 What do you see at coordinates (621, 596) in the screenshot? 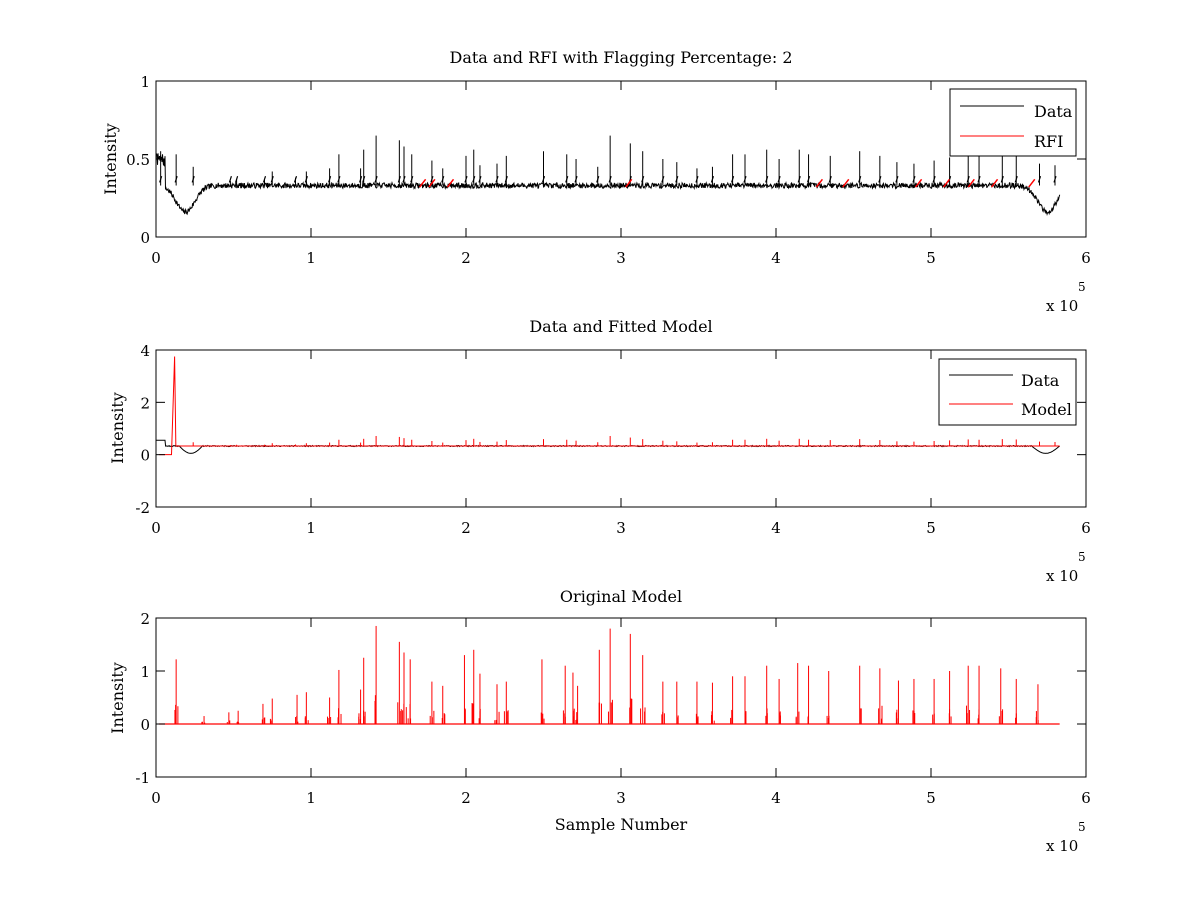
I see `panel-3-title: Original Model` at bounding box center [621, 596].